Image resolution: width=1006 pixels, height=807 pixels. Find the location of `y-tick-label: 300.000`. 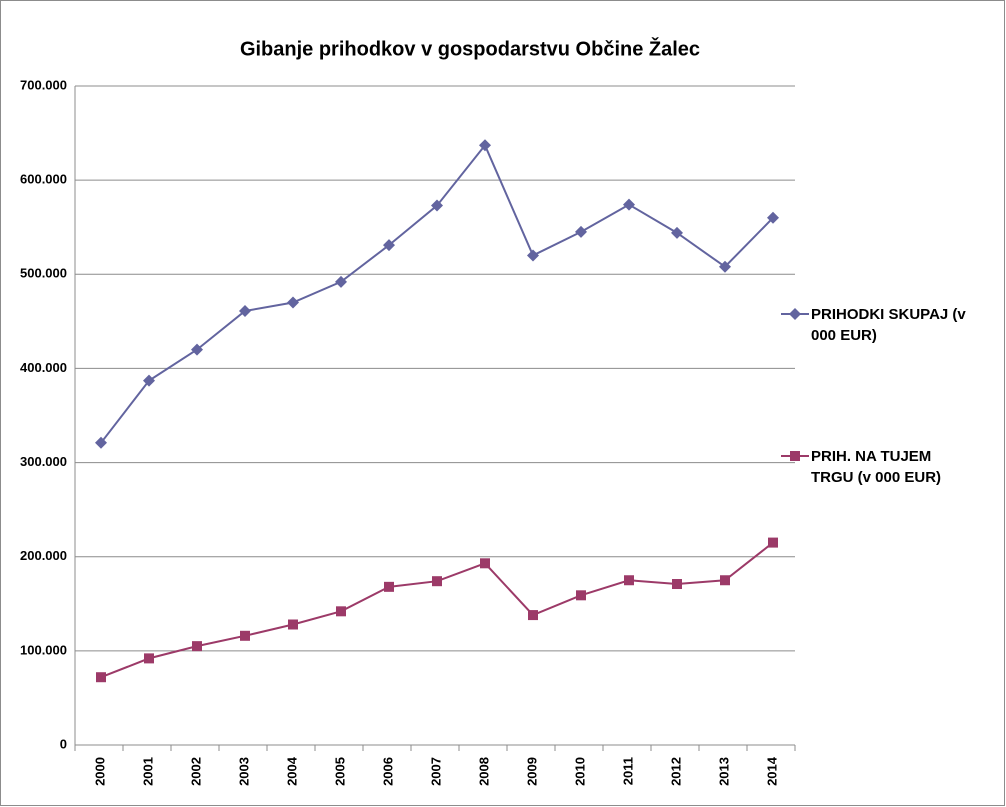

y-tick-label: 300.000 is located at coordinates (43, 461).